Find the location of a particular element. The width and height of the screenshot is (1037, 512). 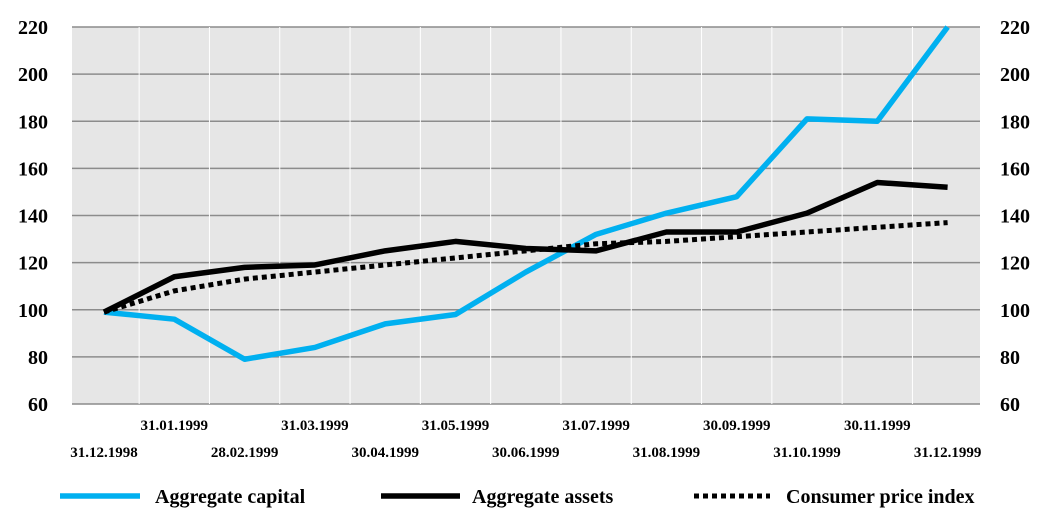

x-tick-label: 31.10.1999 is located at coordinates (807, 453).